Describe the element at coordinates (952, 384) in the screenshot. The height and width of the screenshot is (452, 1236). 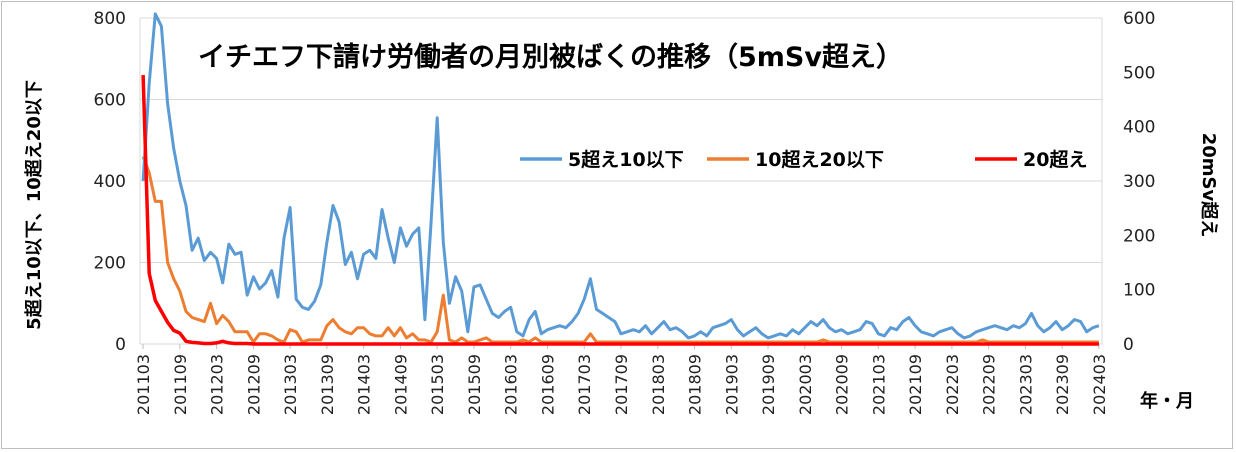
I see `x-tick-label: 202203` at that location.